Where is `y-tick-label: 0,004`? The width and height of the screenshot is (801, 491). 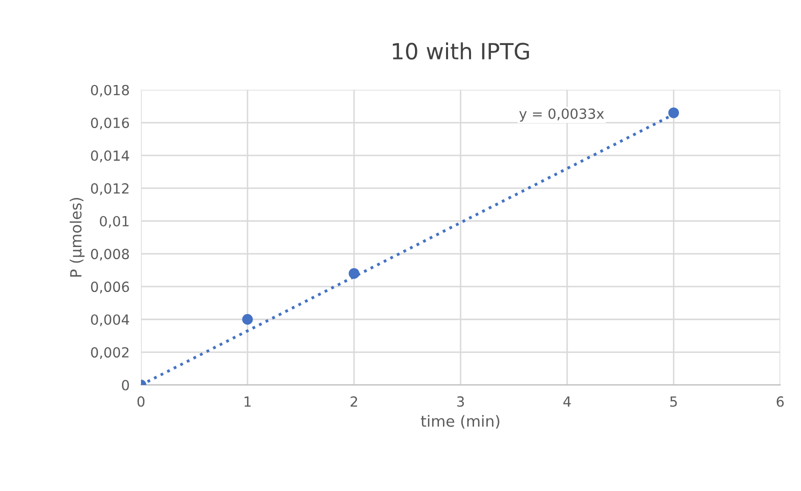 y-tick-label: 0,004 is located at coordinates (110, 320).